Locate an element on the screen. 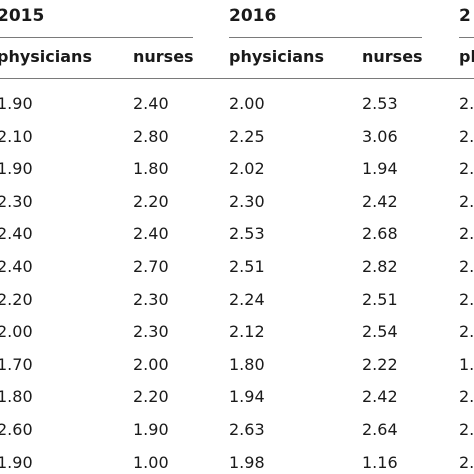 Image resolution: width=474 pixels, height=474 pixels. table-cell: 2.63 is located at coordinates (247, 429).